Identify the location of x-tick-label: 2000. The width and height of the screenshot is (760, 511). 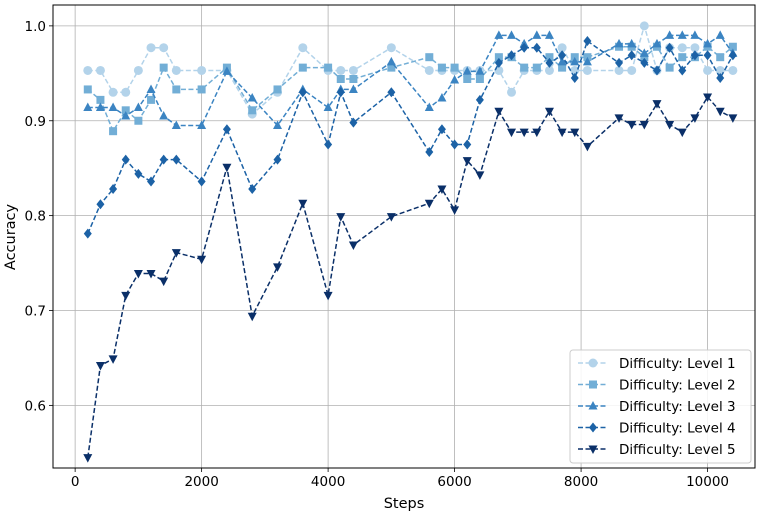
(201, 482).